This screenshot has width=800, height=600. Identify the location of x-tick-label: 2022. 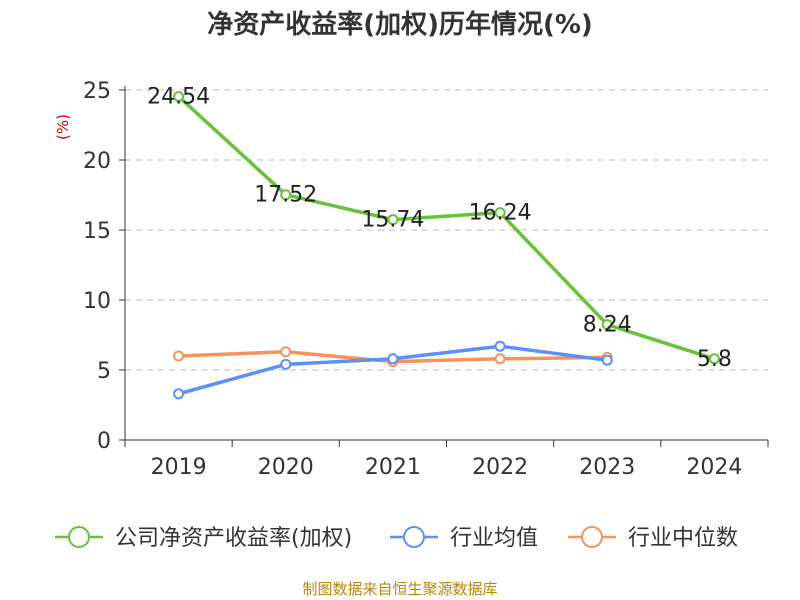
(500, 467).